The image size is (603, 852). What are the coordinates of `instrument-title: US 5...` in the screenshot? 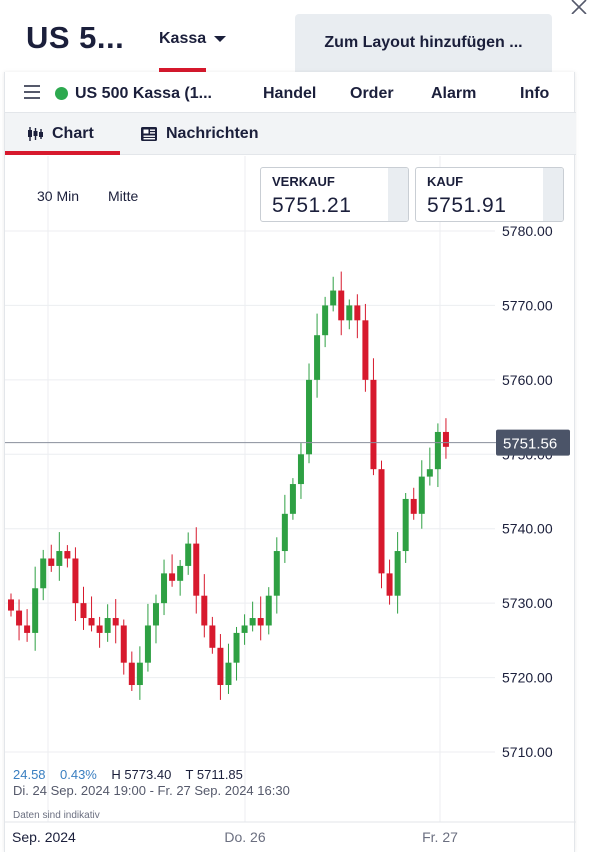 It's located at (75, 37).